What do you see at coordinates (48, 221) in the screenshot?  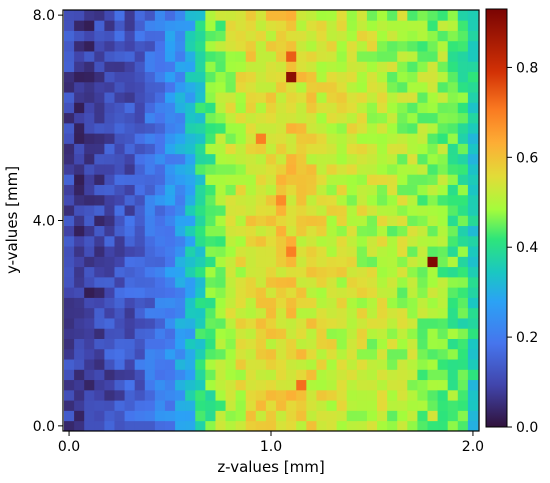 I see `y-axis: 0.04.08.0` at bounding box center [48, 221].